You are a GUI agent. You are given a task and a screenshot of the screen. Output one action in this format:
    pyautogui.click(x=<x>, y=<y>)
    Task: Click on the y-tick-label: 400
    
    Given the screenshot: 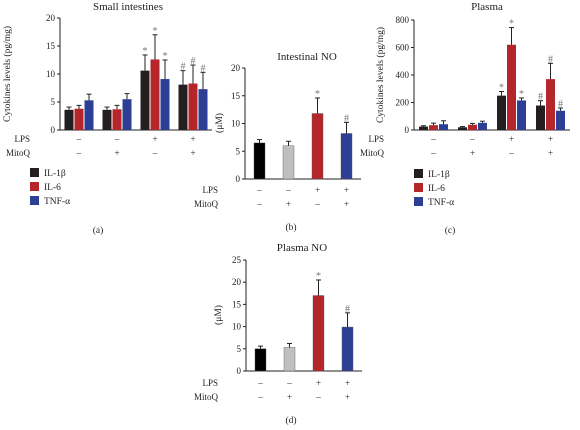 What is the action you would take?
    pyautogui.click(x=403, y=75)
    